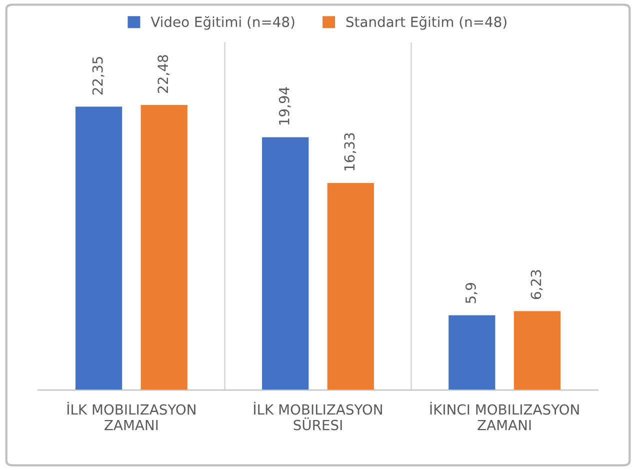 The width and height of the screenshot is (636, 470). What do you see at coordinates (222, 23) in the screenshot?
I see `legend-label: Video Eğitimi (n=48)` at bounding box center [222, 23].